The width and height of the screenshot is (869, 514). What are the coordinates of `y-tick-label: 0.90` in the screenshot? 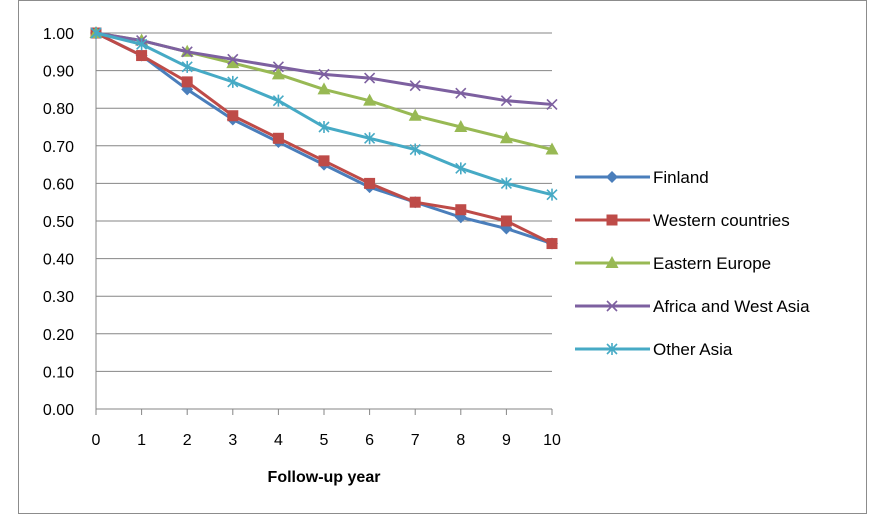 It's located at (58, 72).